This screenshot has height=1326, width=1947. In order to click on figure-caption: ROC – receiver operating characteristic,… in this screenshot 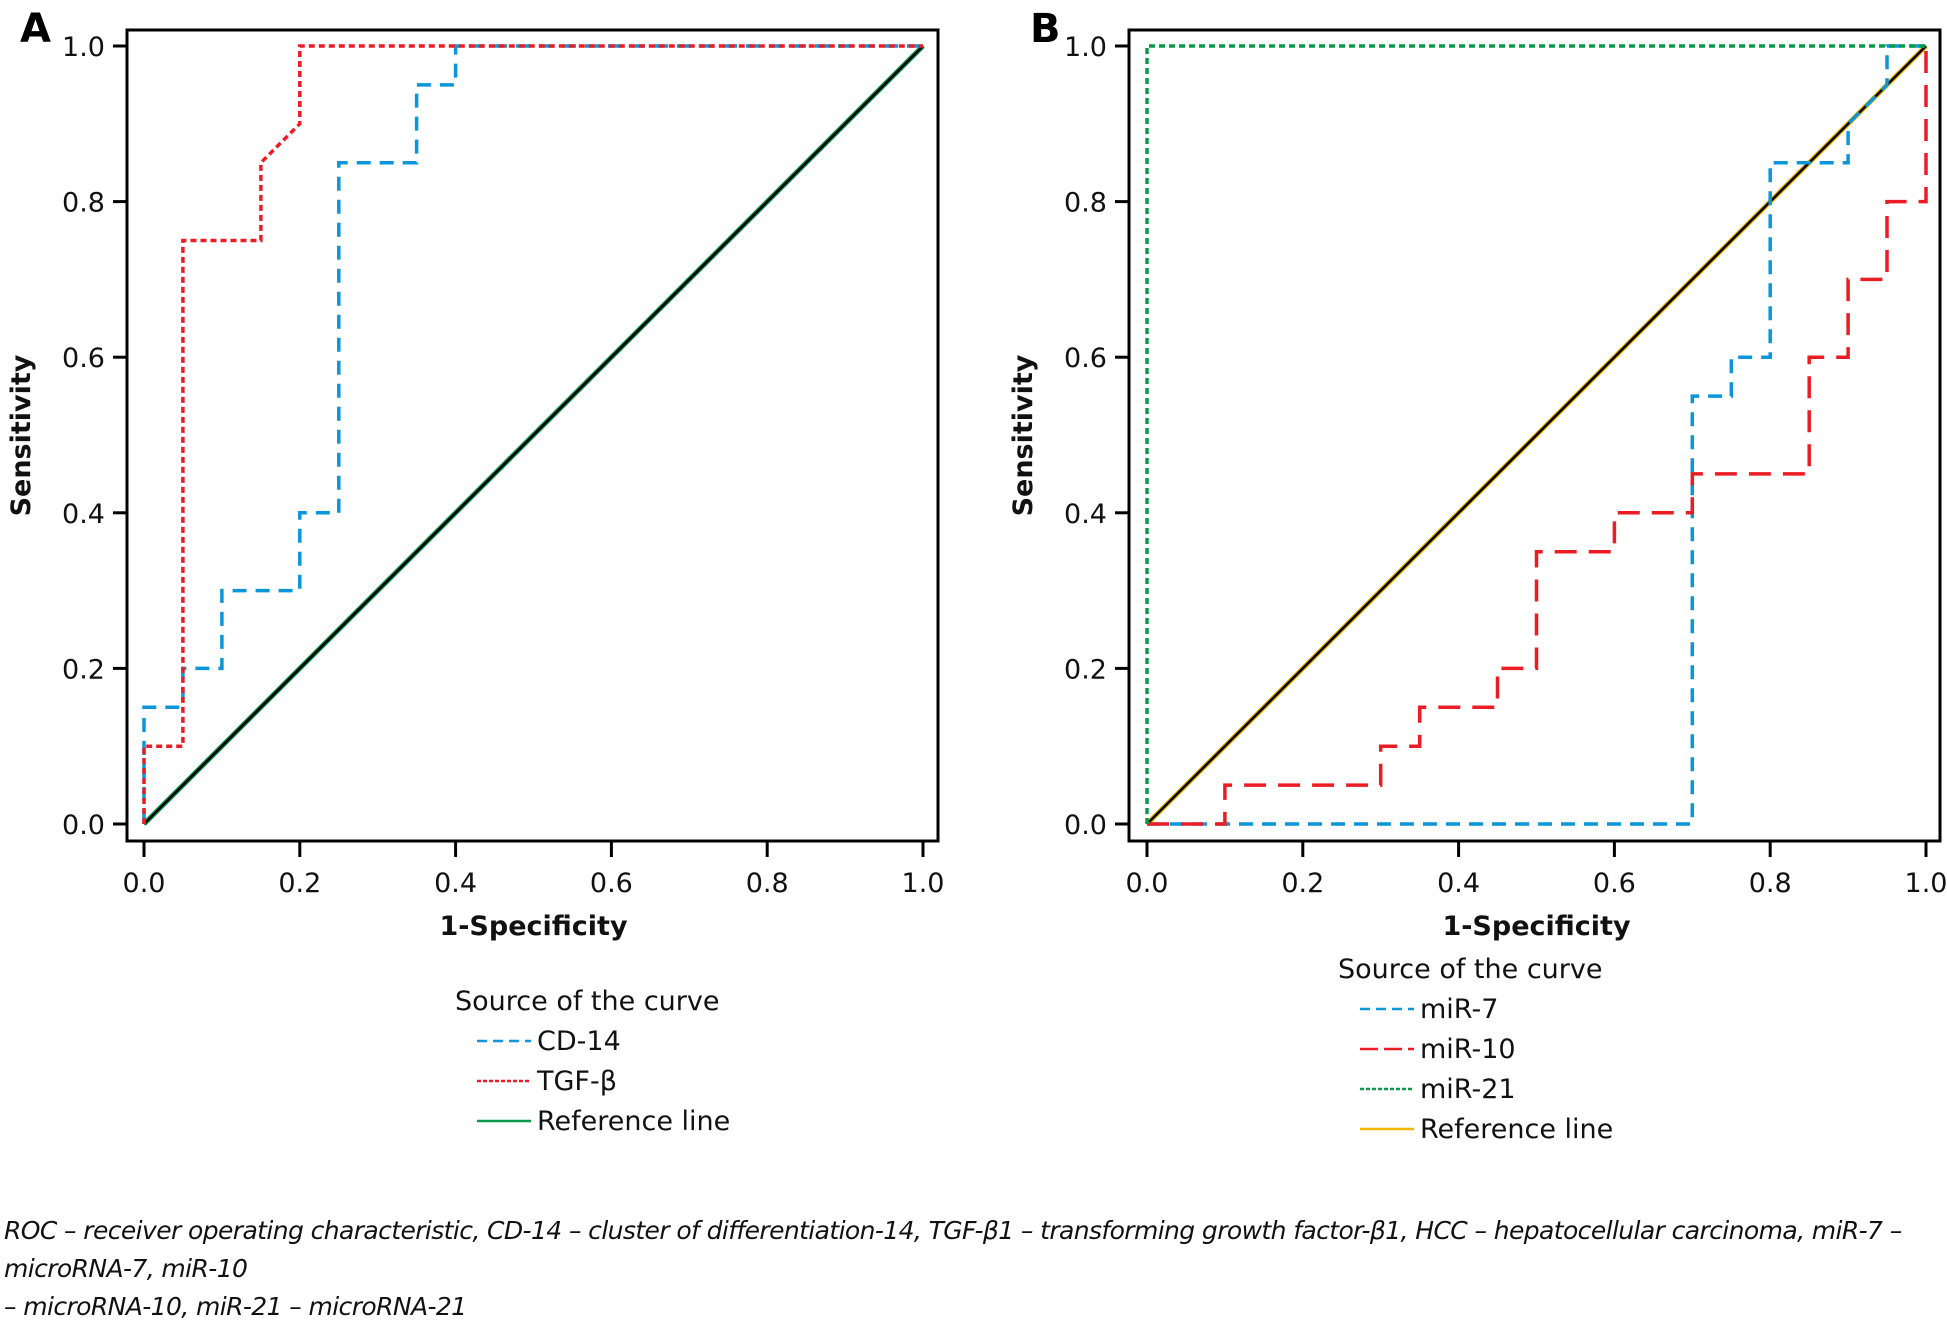, I will do `click(971, 1269)`.